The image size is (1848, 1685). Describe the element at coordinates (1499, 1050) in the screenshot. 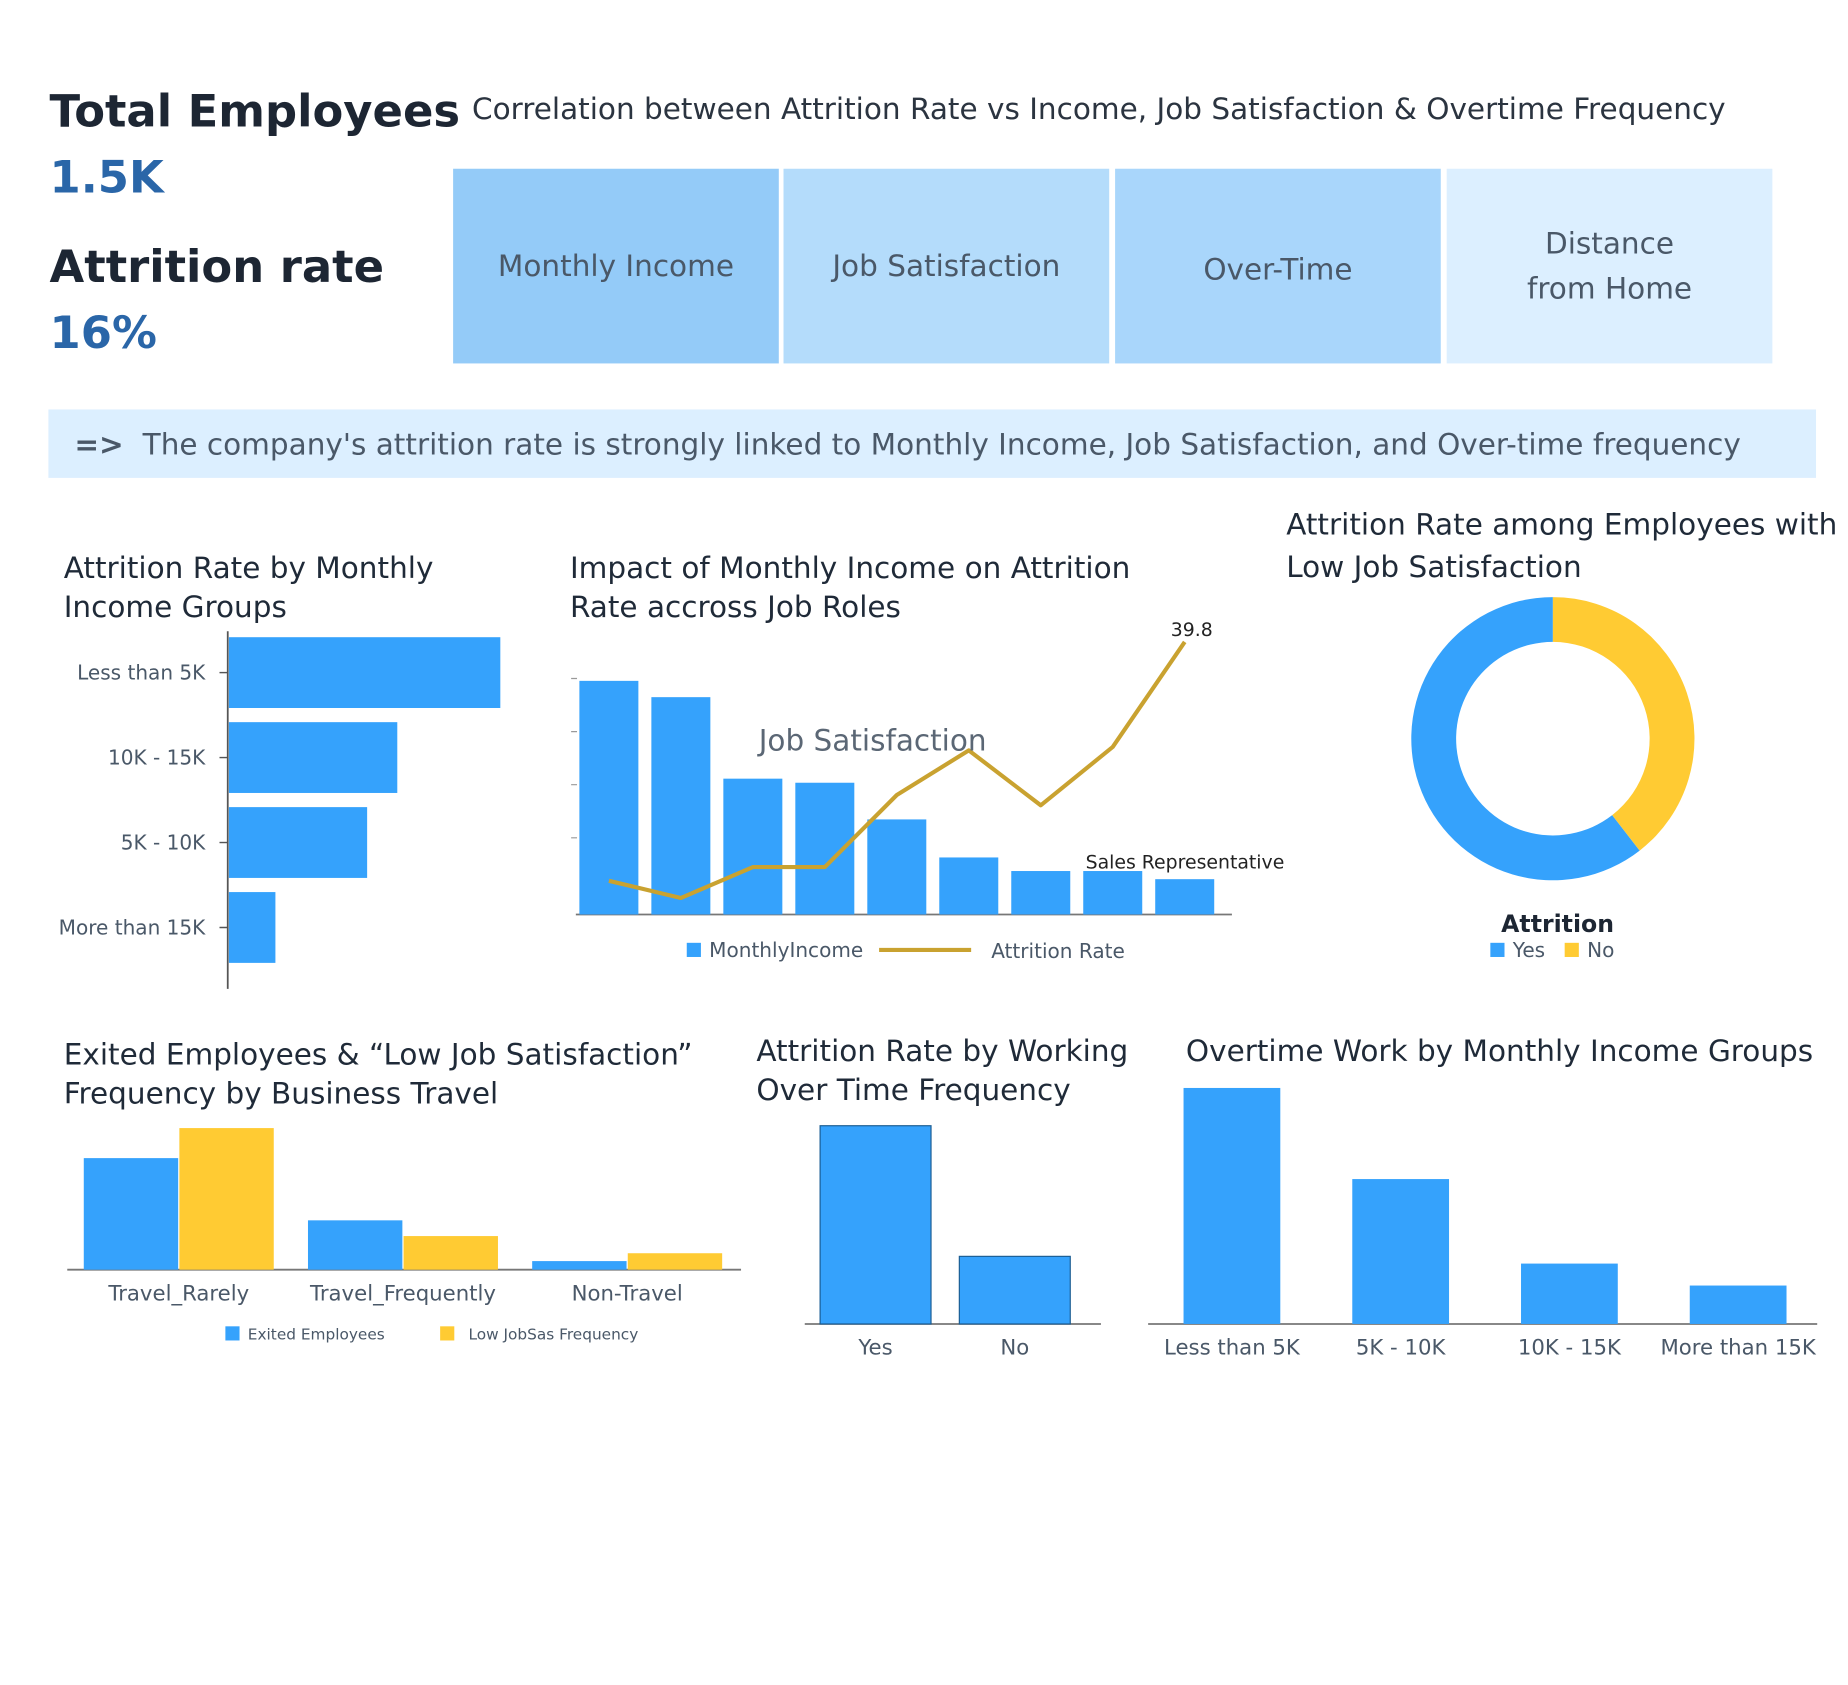

I see `overtime-income-title: Overtime Work by Monthly Income Groups` at that location.